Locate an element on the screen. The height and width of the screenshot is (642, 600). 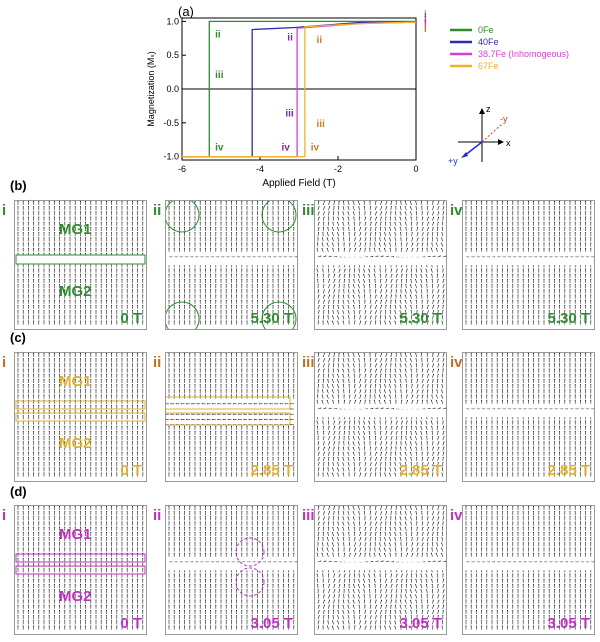
legend-entry: 38.7Fe (Inhomogeous) is located at coordinates (523, 54).